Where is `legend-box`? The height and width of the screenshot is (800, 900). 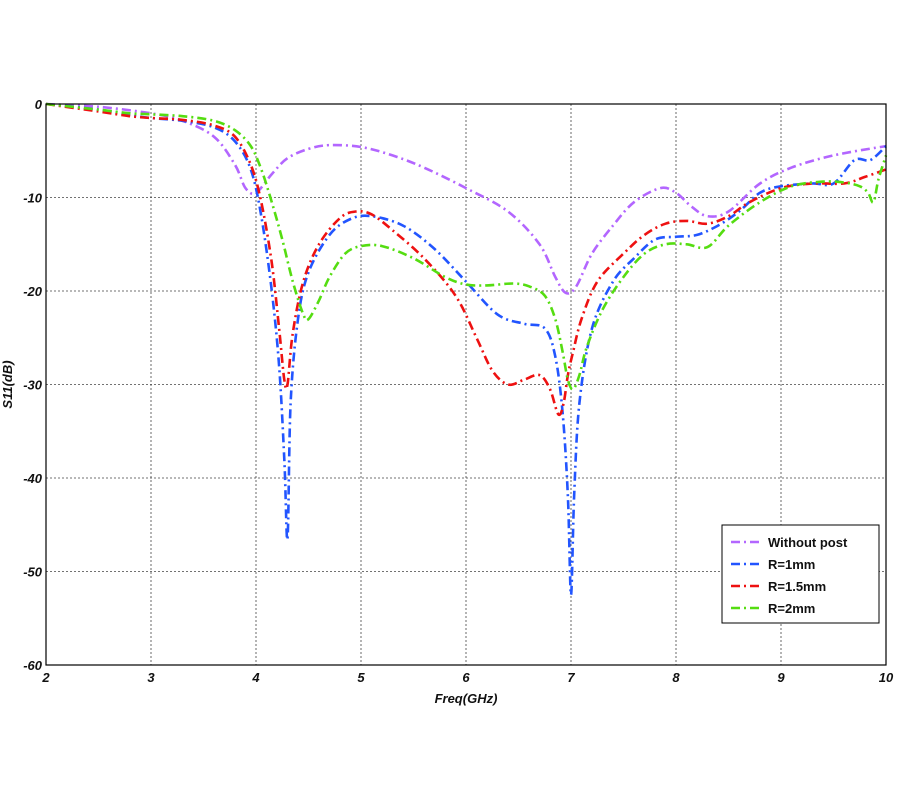
legend-box is located at coordinates (800, 574).